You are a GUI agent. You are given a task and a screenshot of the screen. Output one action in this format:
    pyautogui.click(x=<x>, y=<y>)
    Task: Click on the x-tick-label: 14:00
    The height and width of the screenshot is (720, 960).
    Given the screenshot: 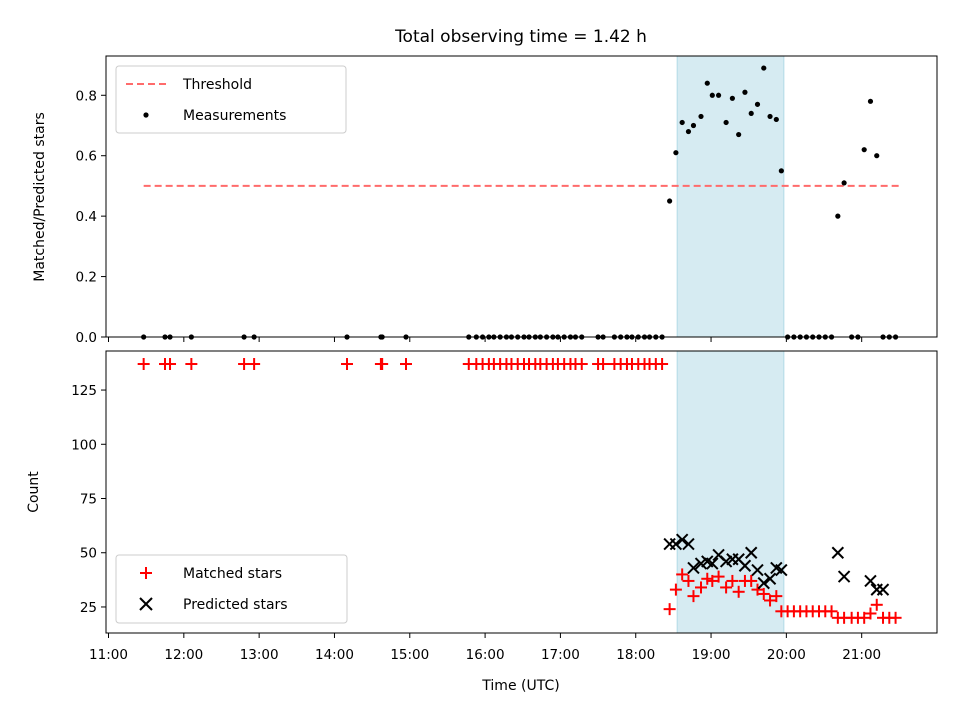 What is the action you would take?
    pyautogui.click(x=334, y=655)
    